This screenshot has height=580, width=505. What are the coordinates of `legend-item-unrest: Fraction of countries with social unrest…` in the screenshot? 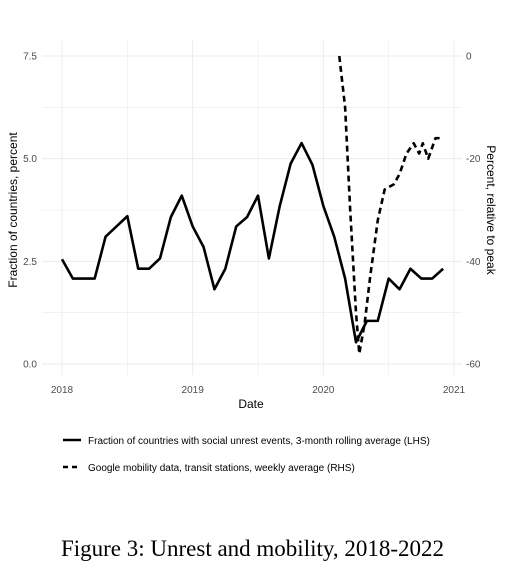 It's located at (246, 441).